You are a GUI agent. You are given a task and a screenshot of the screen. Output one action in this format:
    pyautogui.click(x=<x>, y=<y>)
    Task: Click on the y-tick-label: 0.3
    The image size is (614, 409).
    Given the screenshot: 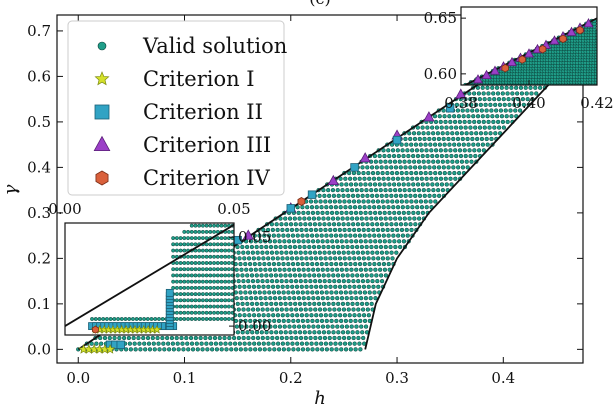 What is the action you would take?
    pyautogui.click(x=39, y=213)
    